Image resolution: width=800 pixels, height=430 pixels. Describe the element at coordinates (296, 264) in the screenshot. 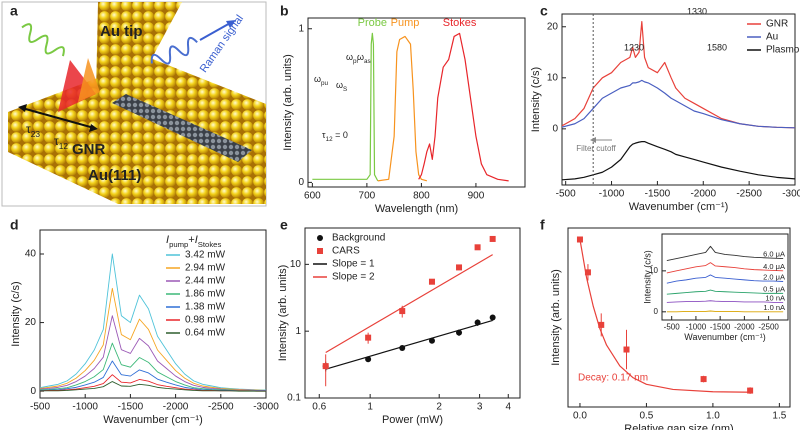

I see `y-tick-label: 10` at that location.